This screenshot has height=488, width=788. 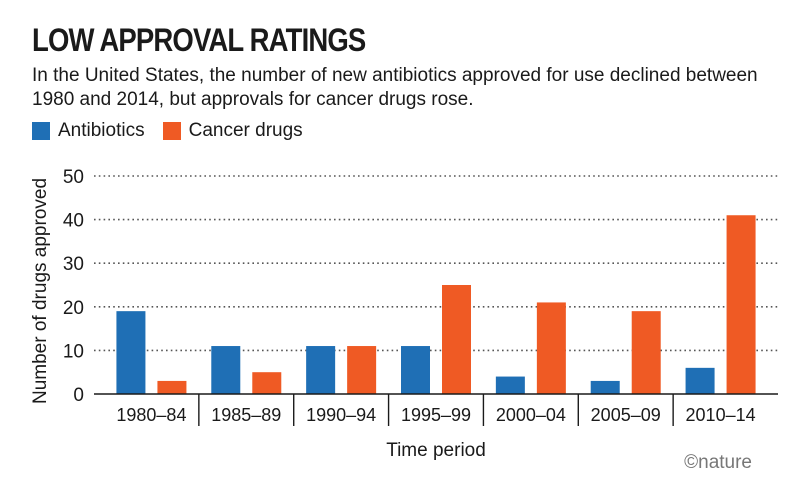 I want to click on x-axis-label: Time period, so click(x=436, y=450).